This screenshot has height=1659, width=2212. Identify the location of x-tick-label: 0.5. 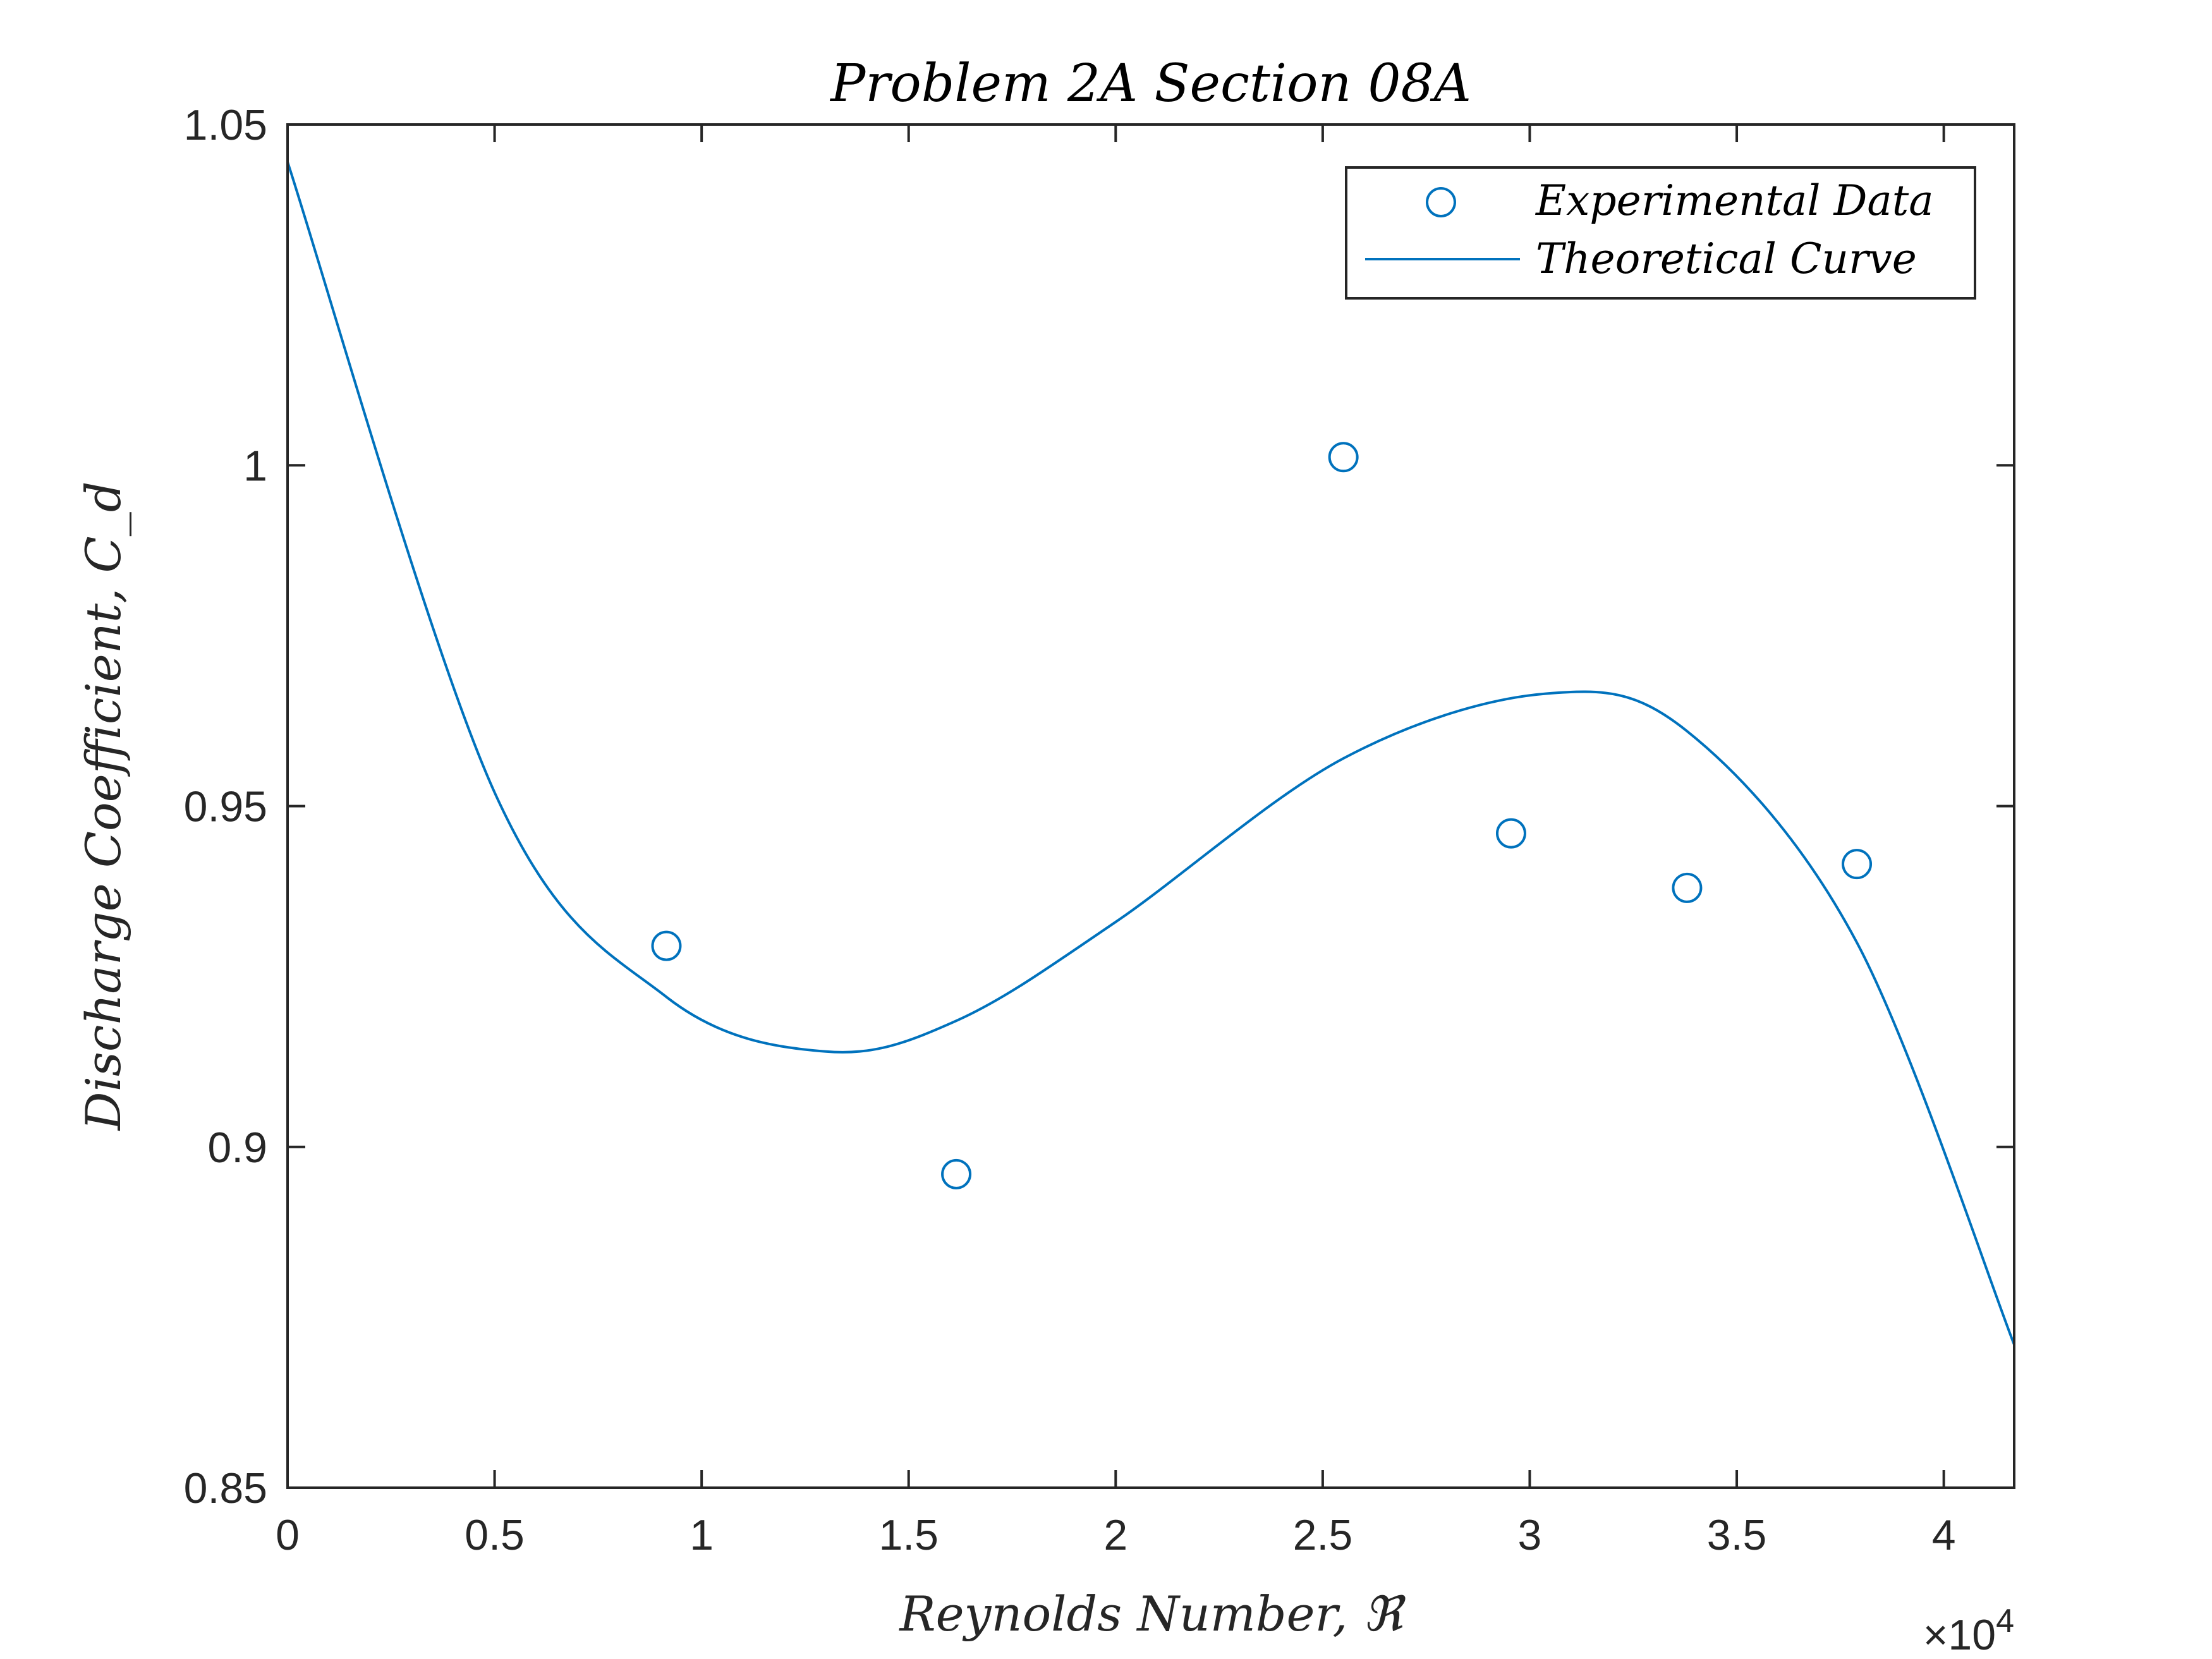
(495, 1535).